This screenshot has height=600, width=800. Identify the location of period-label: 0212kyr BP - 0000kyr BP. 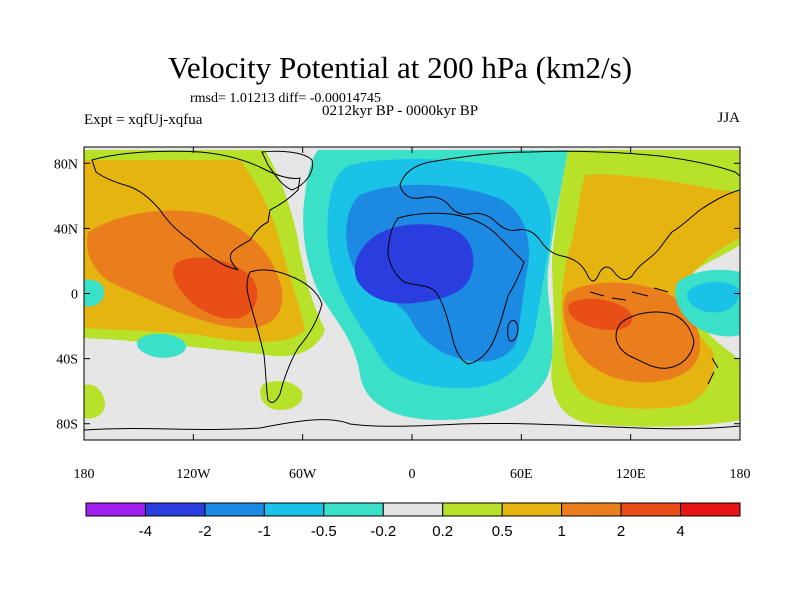
(400, 111).